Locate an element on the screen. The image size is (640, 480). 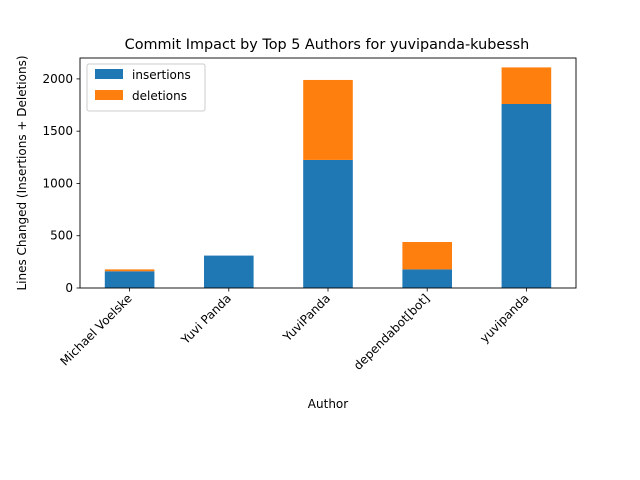
y-tick-label: 0 is located at coordinates (69, 288).